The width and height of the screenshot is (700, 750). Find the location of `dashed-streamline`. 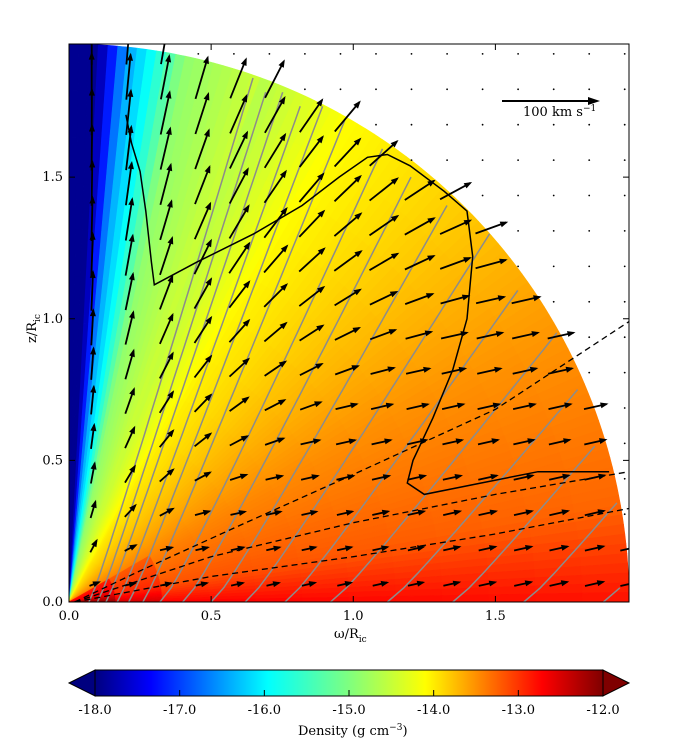

dashed-streamline is located at coordinates (351, 536).